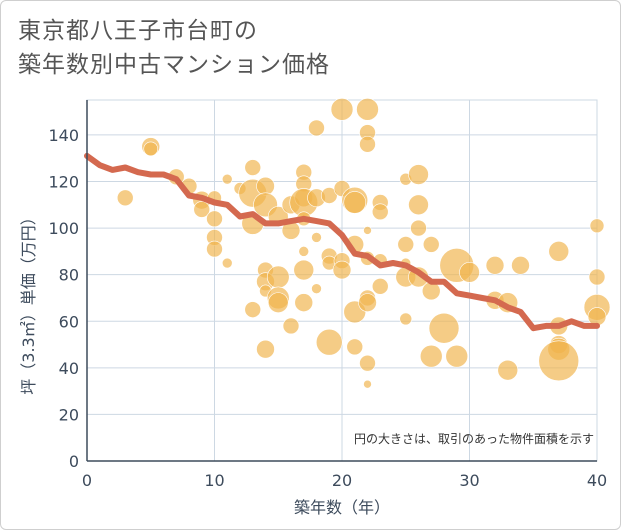 Image resolution: width=621 pixels, height=530 pixels. I want to click on y-tick-label: 0, so click(74, 461).